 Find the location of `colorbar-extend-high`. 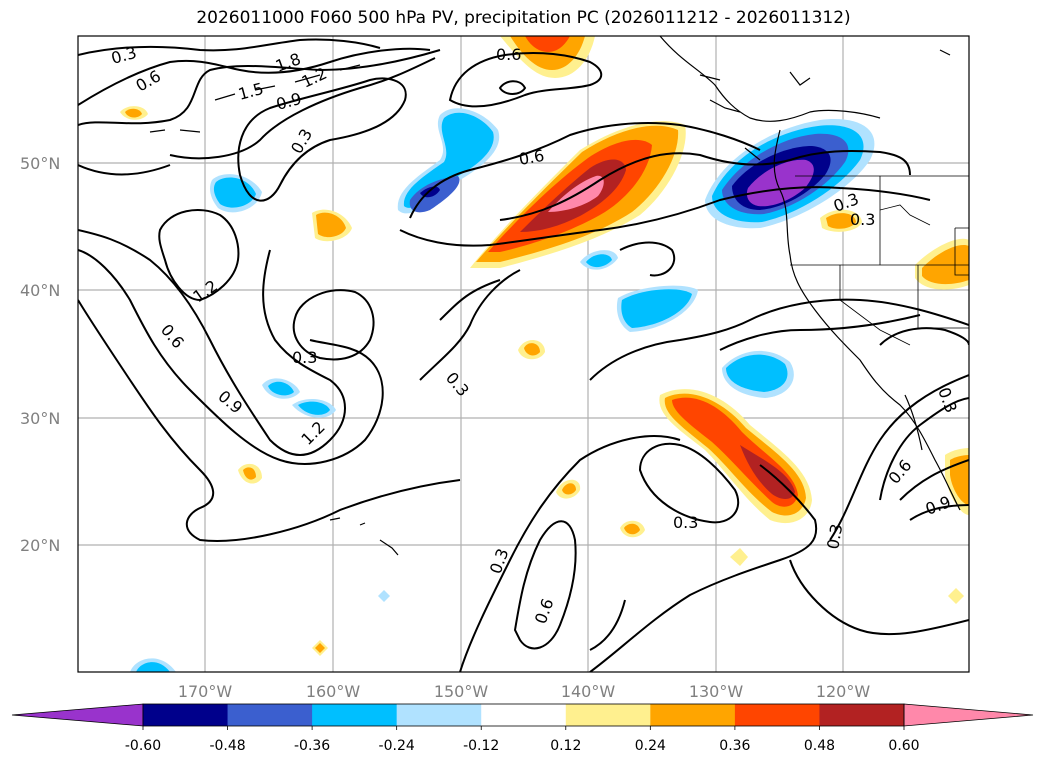

colorbar-extend-high is located at coordinates (968, 715).